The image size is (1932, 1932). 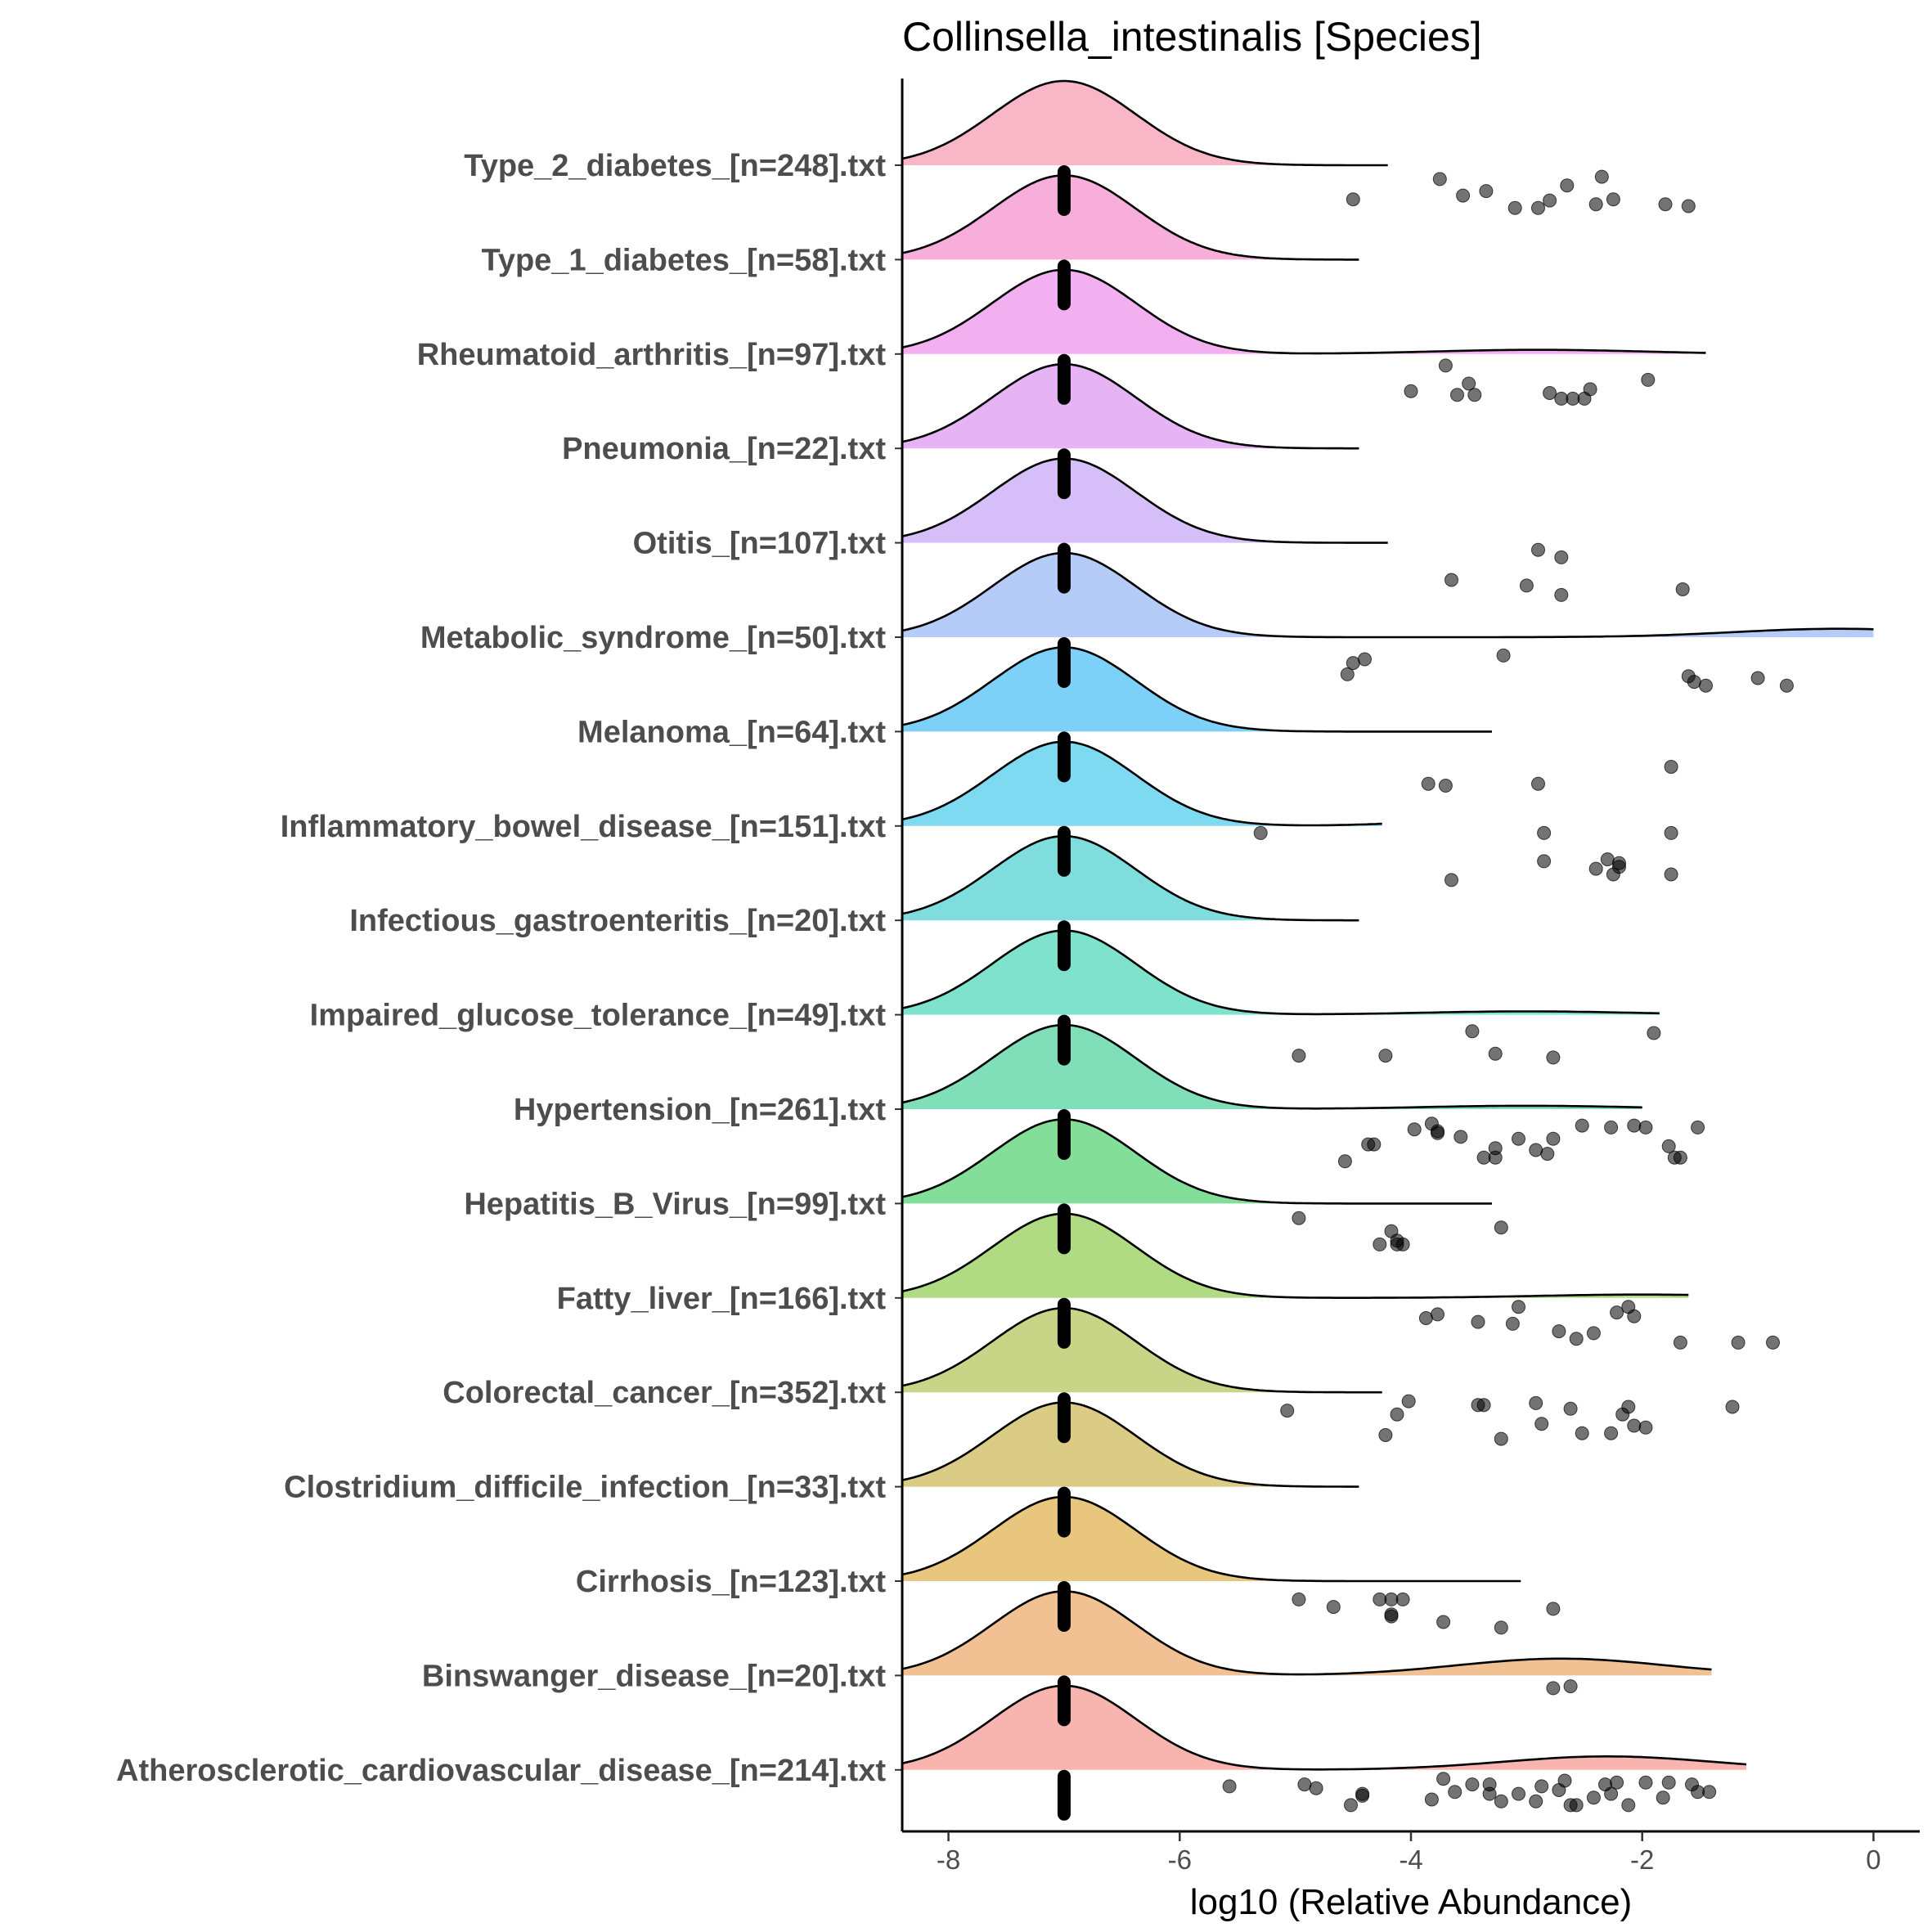 I want to click on category-label: Fatty_liver_[n=166].txt, so click(x=722, y=1299).